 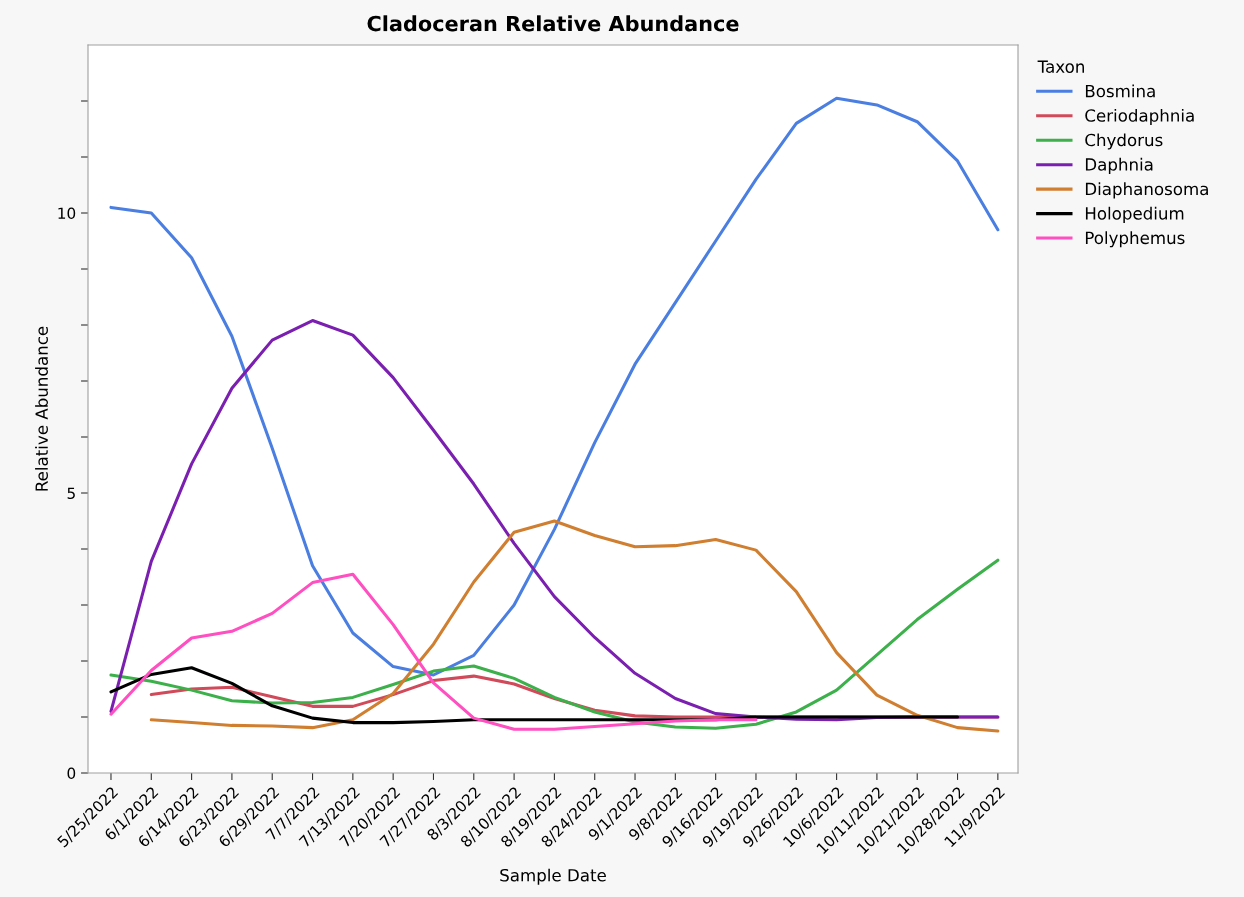 What do you see at coordinates (1135, 239) in the screenshot?
I see `legend-label: Polyphemus` at bounding box center [1135, 239].